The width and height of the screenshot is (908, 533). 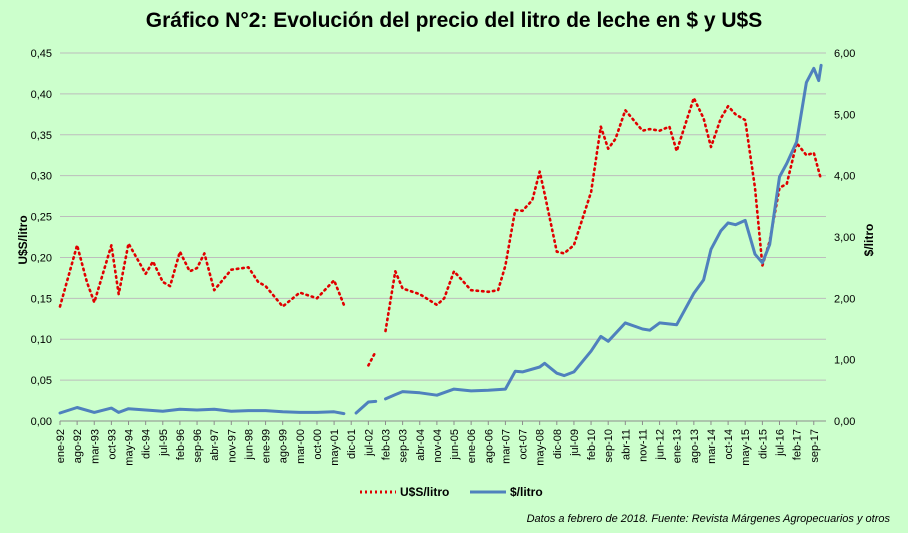 I want to click on x-tick-label: sep-96, so click(x=198, y=446).